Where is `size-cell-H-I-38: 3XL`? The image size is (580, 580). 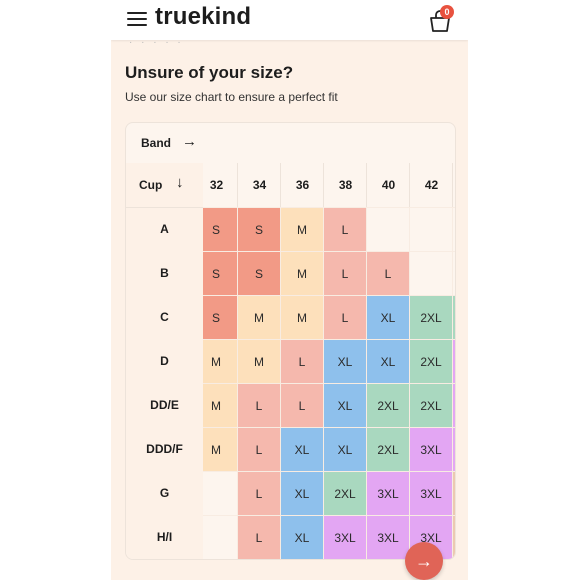
size-cell-H-I-38: 3XL is located at coordinates (345, 537).